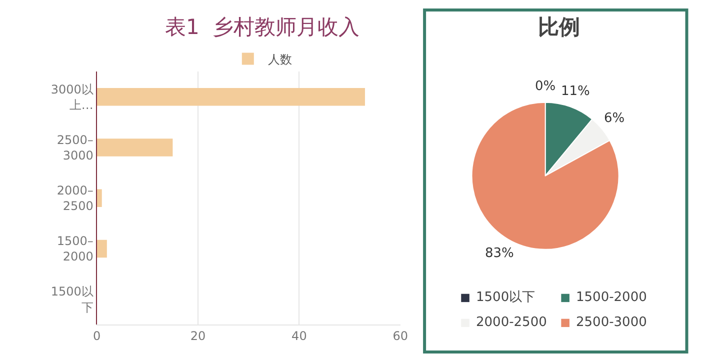 Image resolution: width=722 pixels, height=362 pixels. I want to click on x-tick-label: 0, so click(96, 336).